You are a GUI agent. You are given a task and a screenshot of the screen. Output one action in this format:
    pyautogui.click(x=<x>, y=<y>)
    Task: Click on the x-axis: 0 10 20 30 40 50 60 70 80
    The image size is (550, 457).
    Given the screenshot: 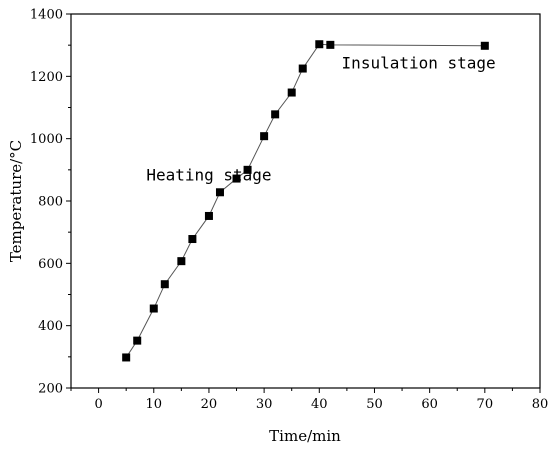 What is the action you would take?
    pyautogui.click(x=309, y=400)
    